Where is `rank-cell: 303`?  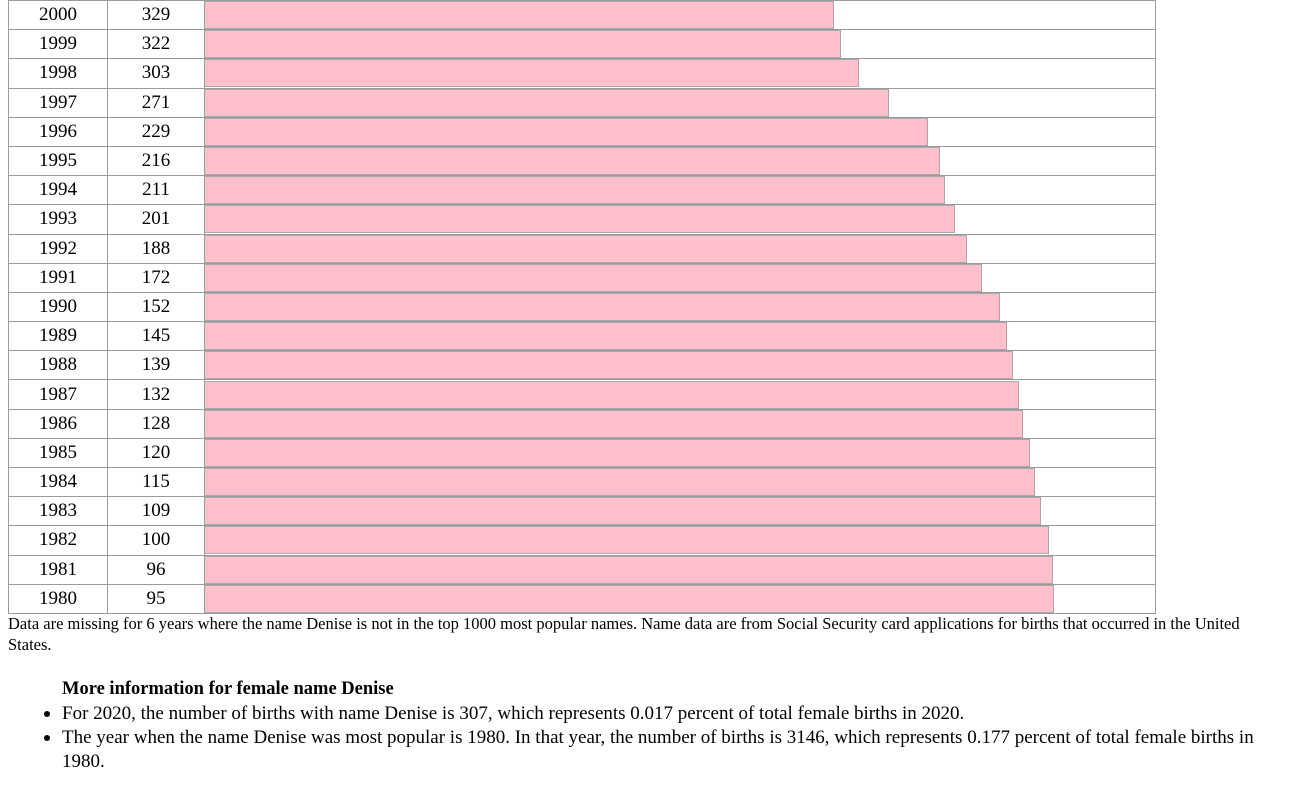 rank-cell: 303 is located at coordinates (156, 73).